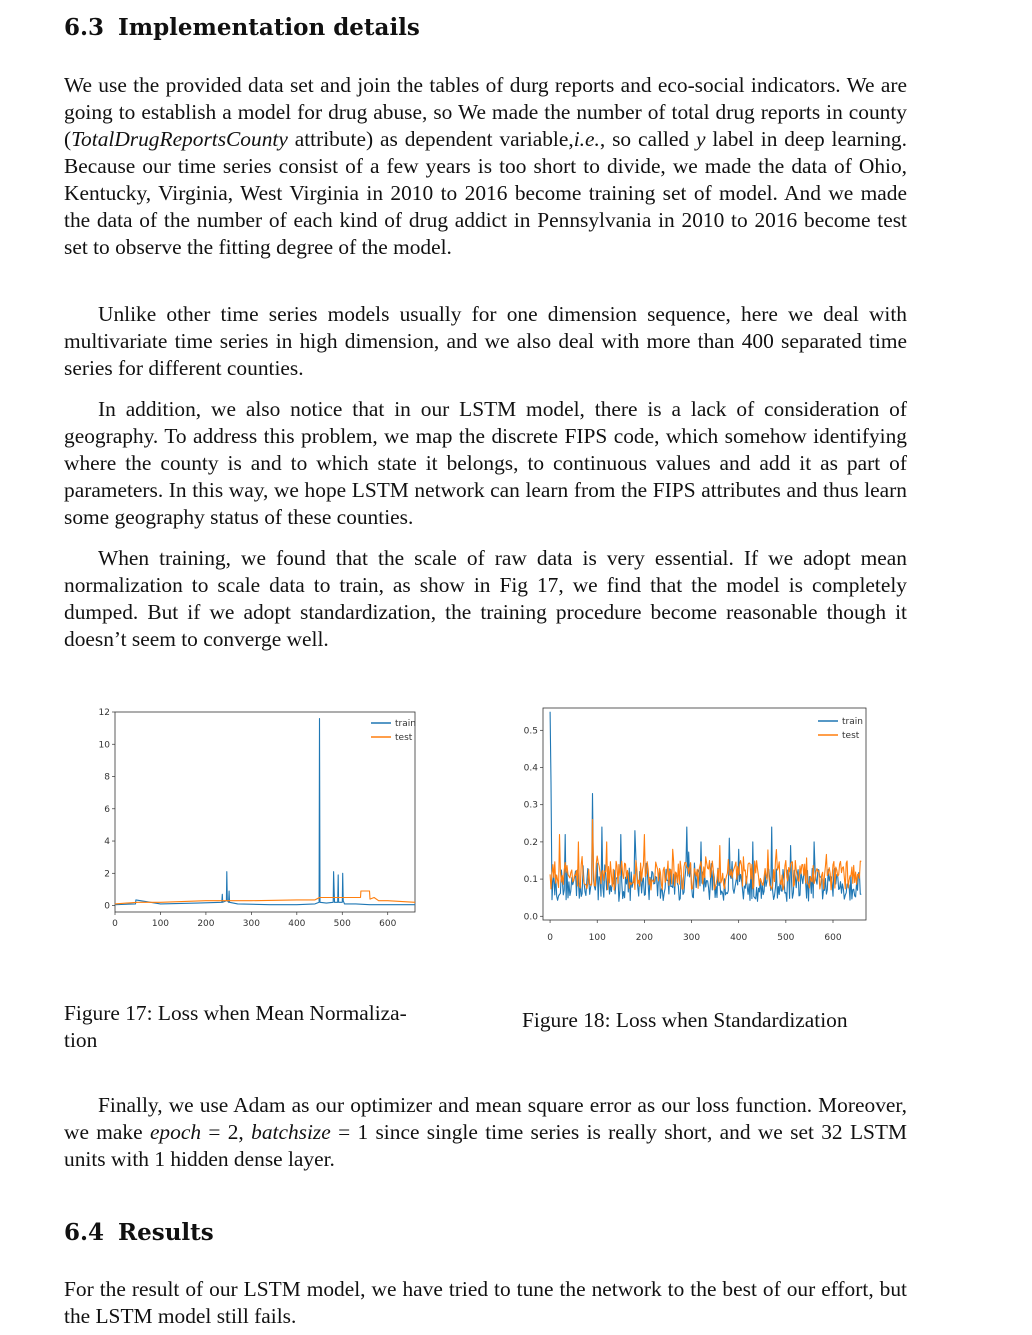  I want to click on y-tick-label: 0.5, so click(531, 731).